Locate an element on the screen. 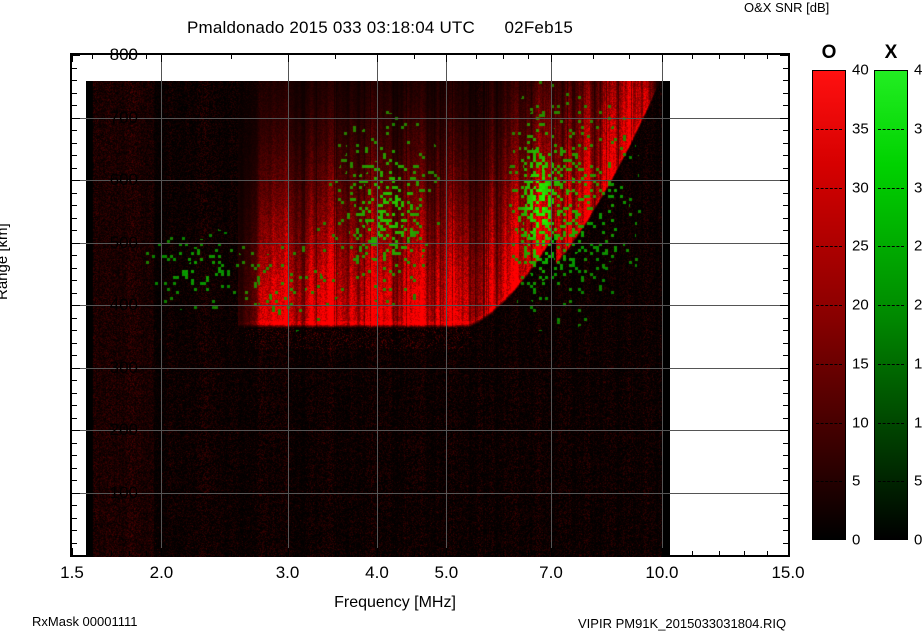  rxmask-label: RxMask 00001111 is located at coordinates (85, 621).